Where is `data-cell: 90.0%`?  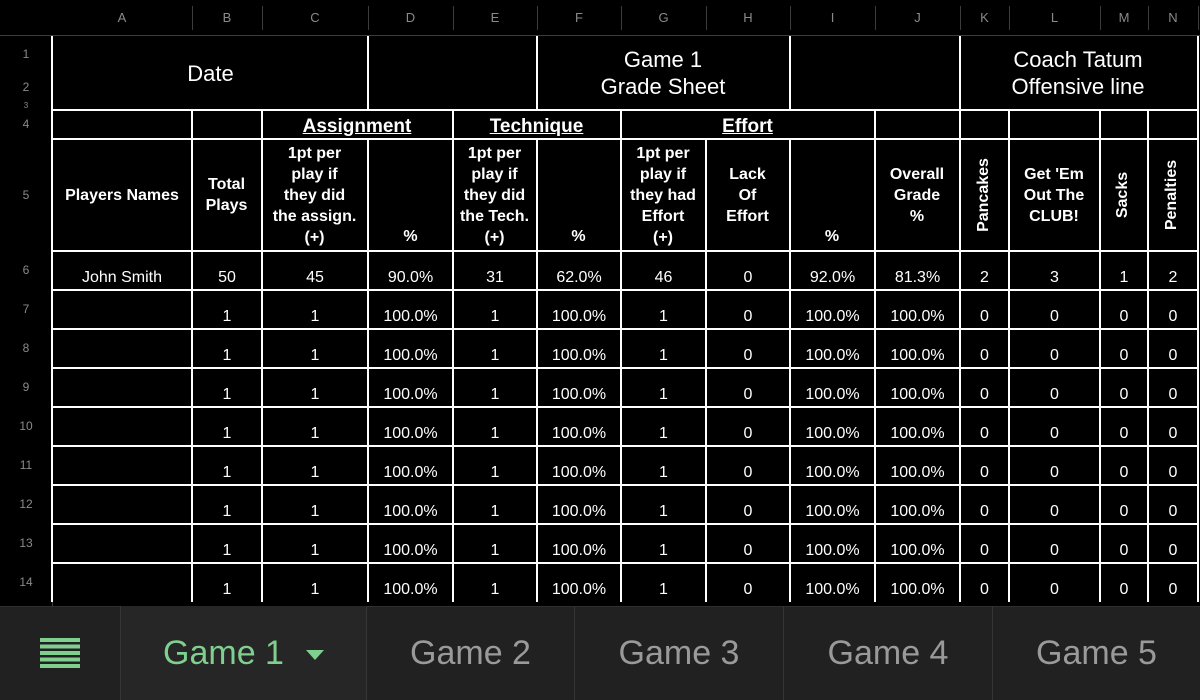
data-cell: 90.0% is located at coordinates (410, 277).